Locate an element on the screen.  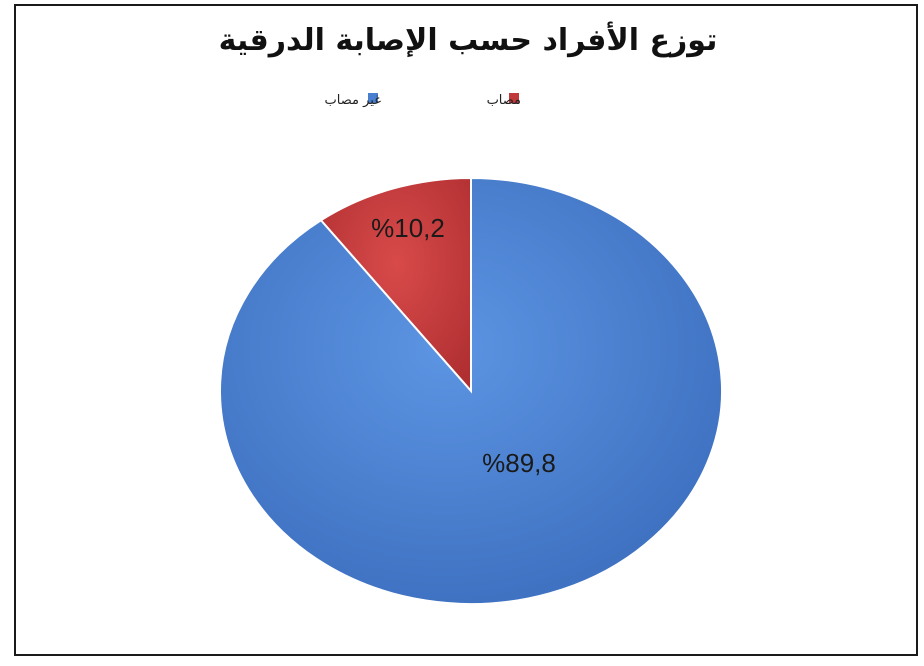
data-label-blue-slice: %89,8 is located at coordinates (519, 463).